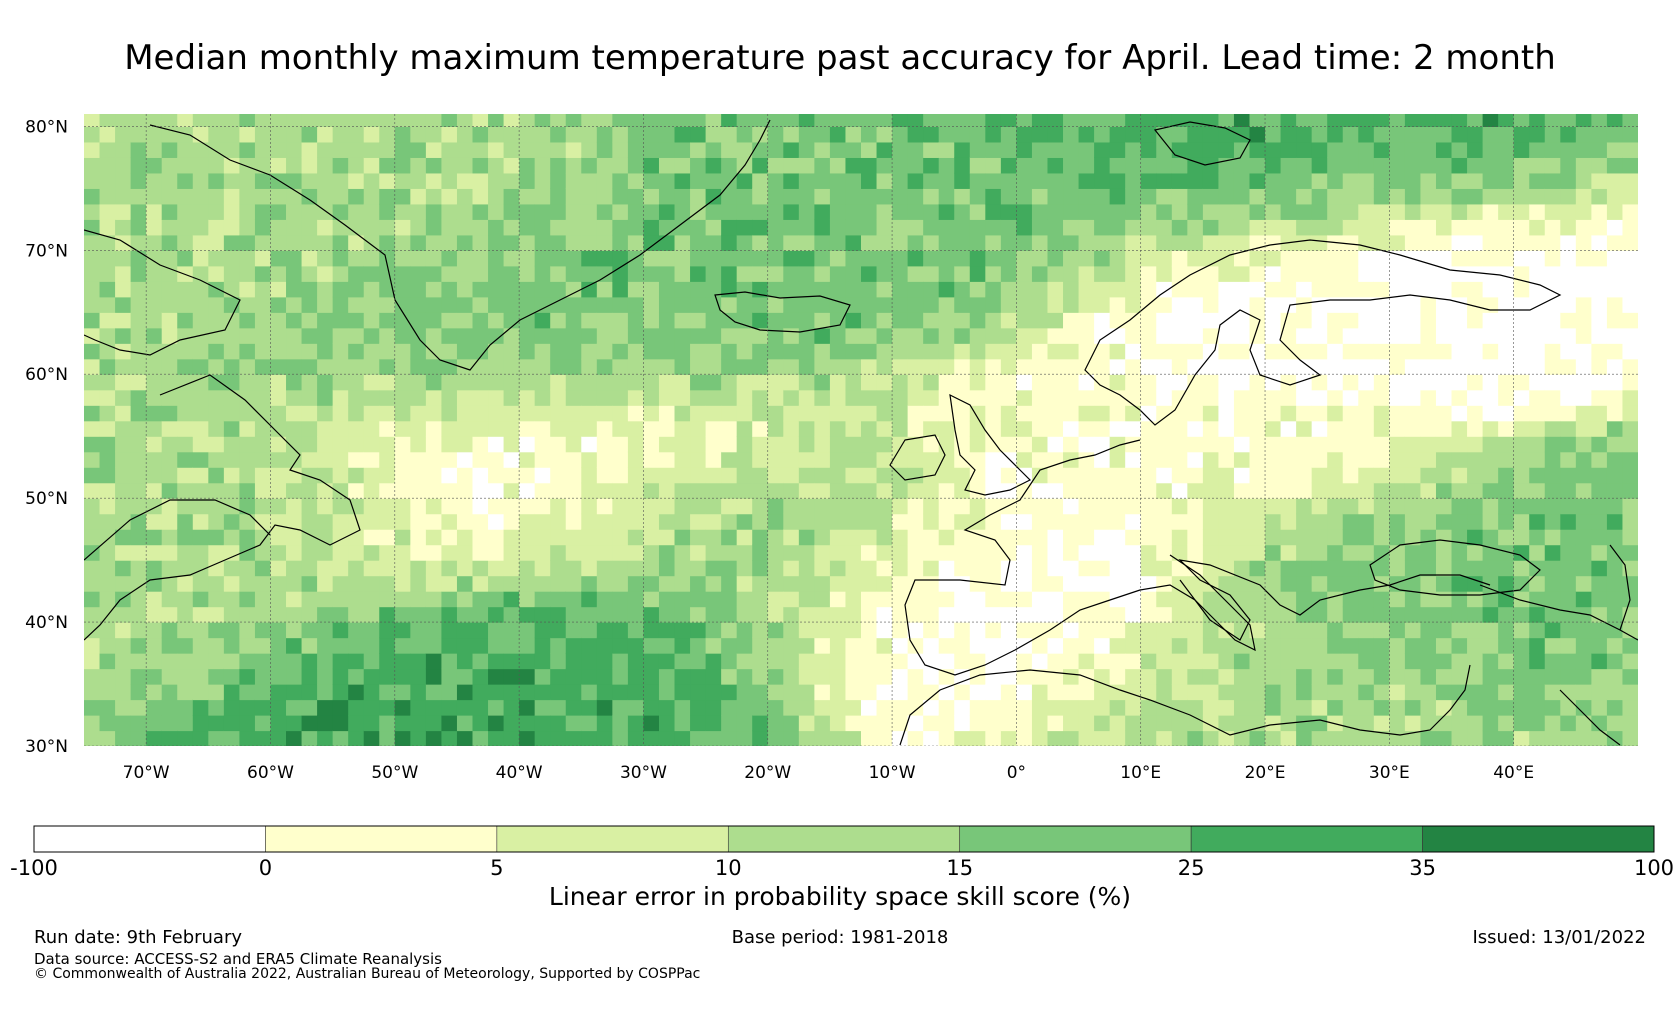  What do you see at coordinates (1559, 937) in the screenshot?
I see `issued-date: Issued: 13/01/2022` at bounding box center [1559, 937].